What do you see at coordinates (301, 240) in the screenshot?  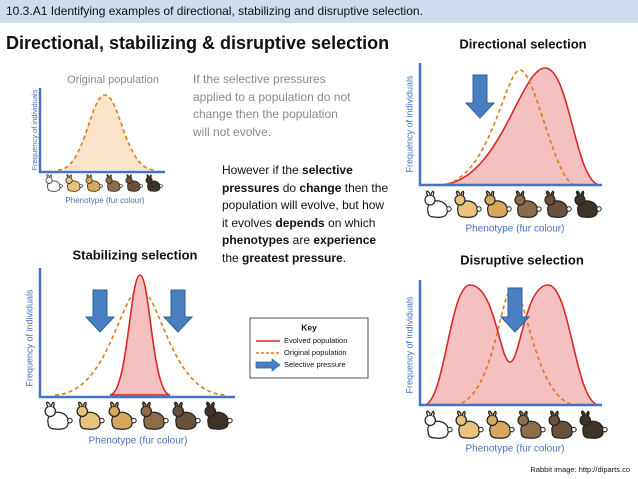 I see `text: are` at bounding box center [301, 240].